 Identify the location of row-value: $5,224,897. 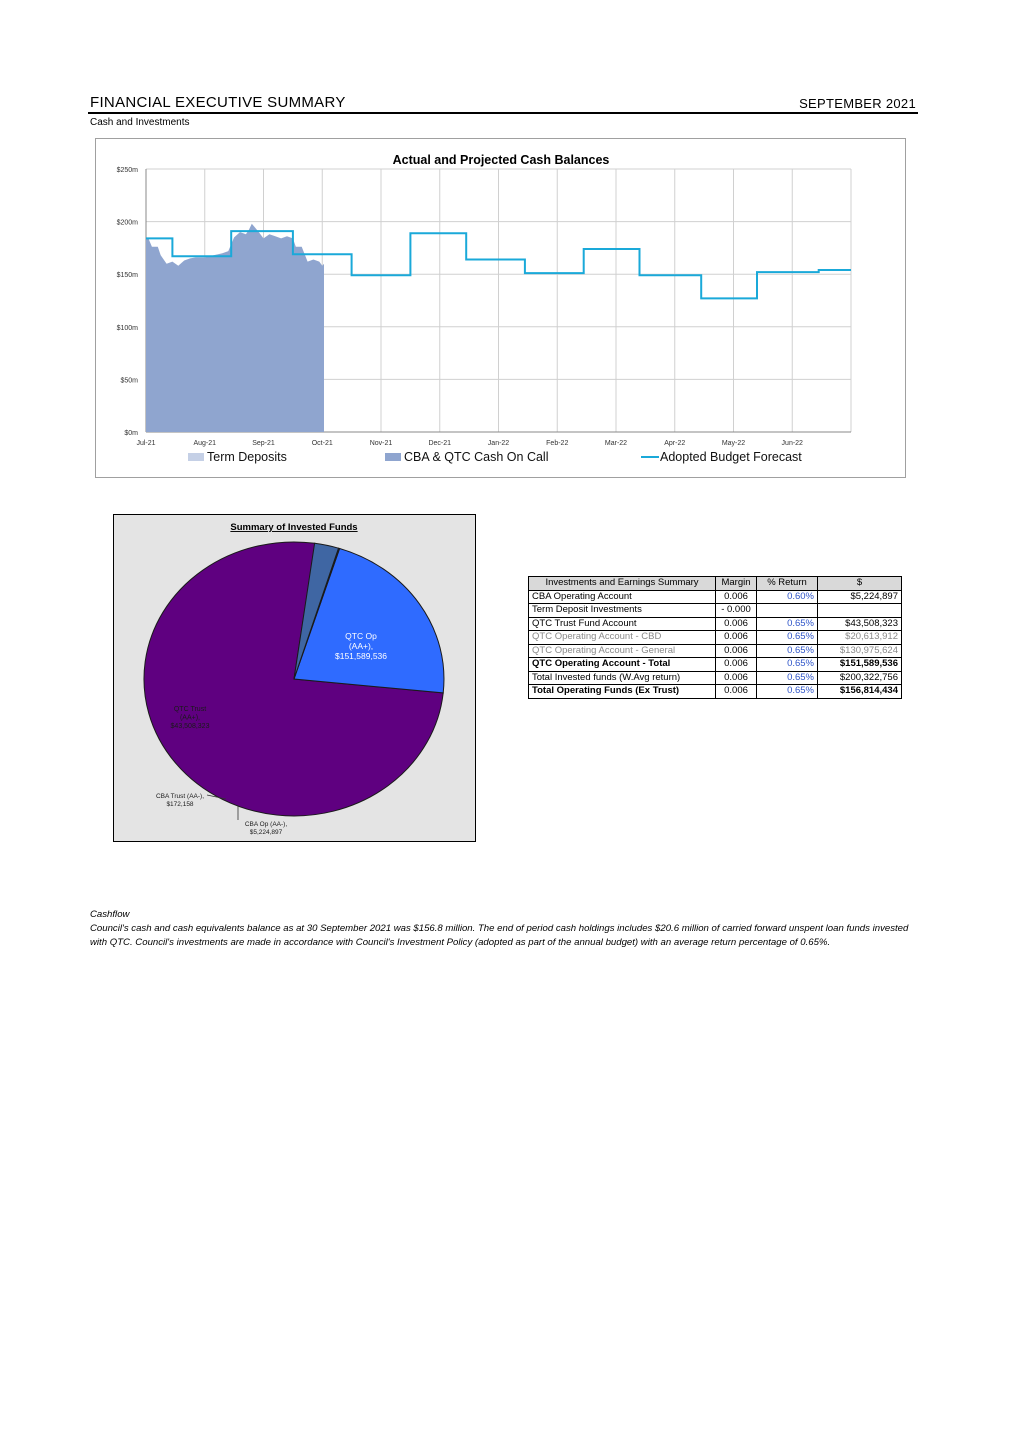
(859, 596).